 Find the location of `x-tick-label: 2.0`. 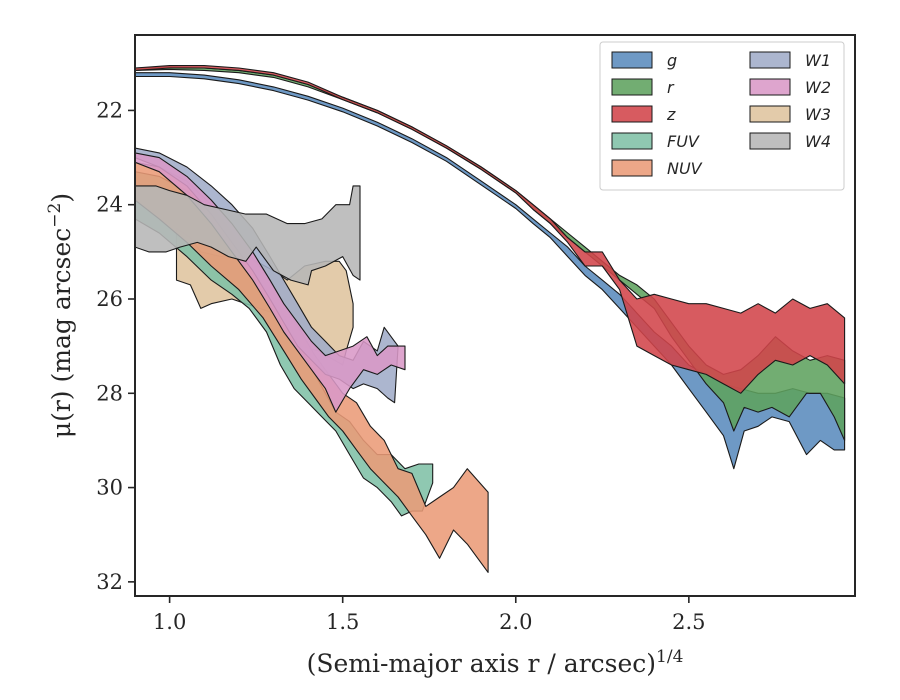

x-tick-label: 2.0 is located at coordinates (515, 622).